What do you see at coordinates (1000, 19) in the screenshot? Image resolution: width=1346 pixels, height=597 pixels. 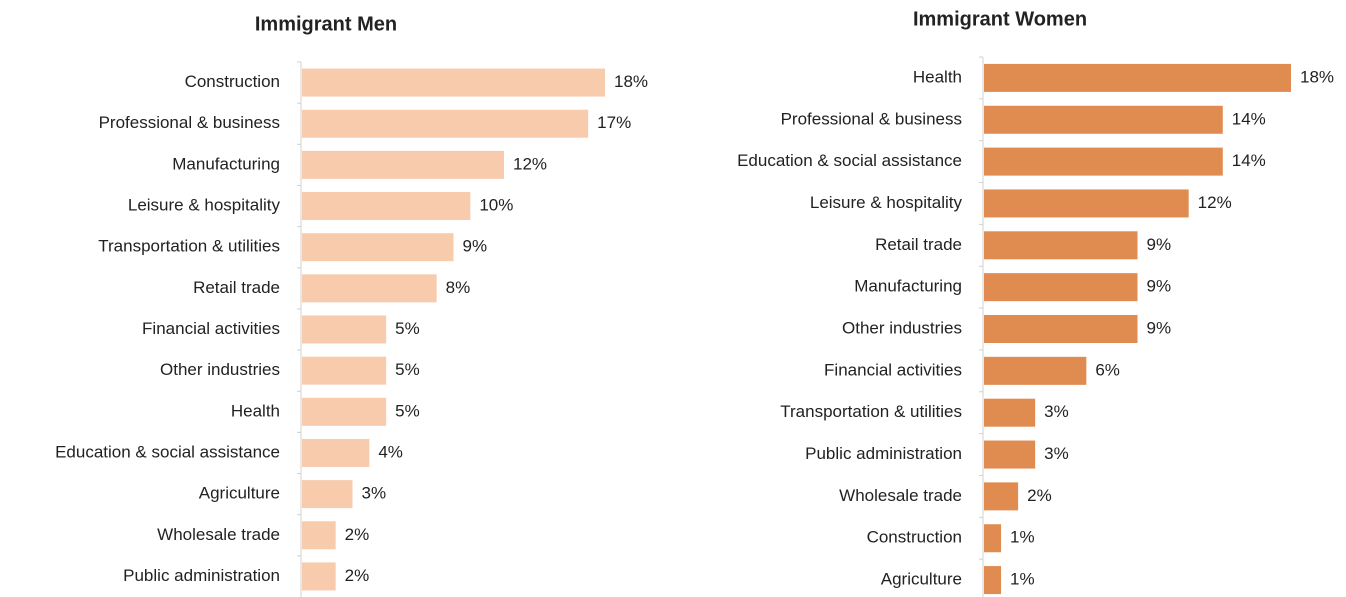 I see `chart-title: Immigrant Women` at bounding box center [1000, 19].